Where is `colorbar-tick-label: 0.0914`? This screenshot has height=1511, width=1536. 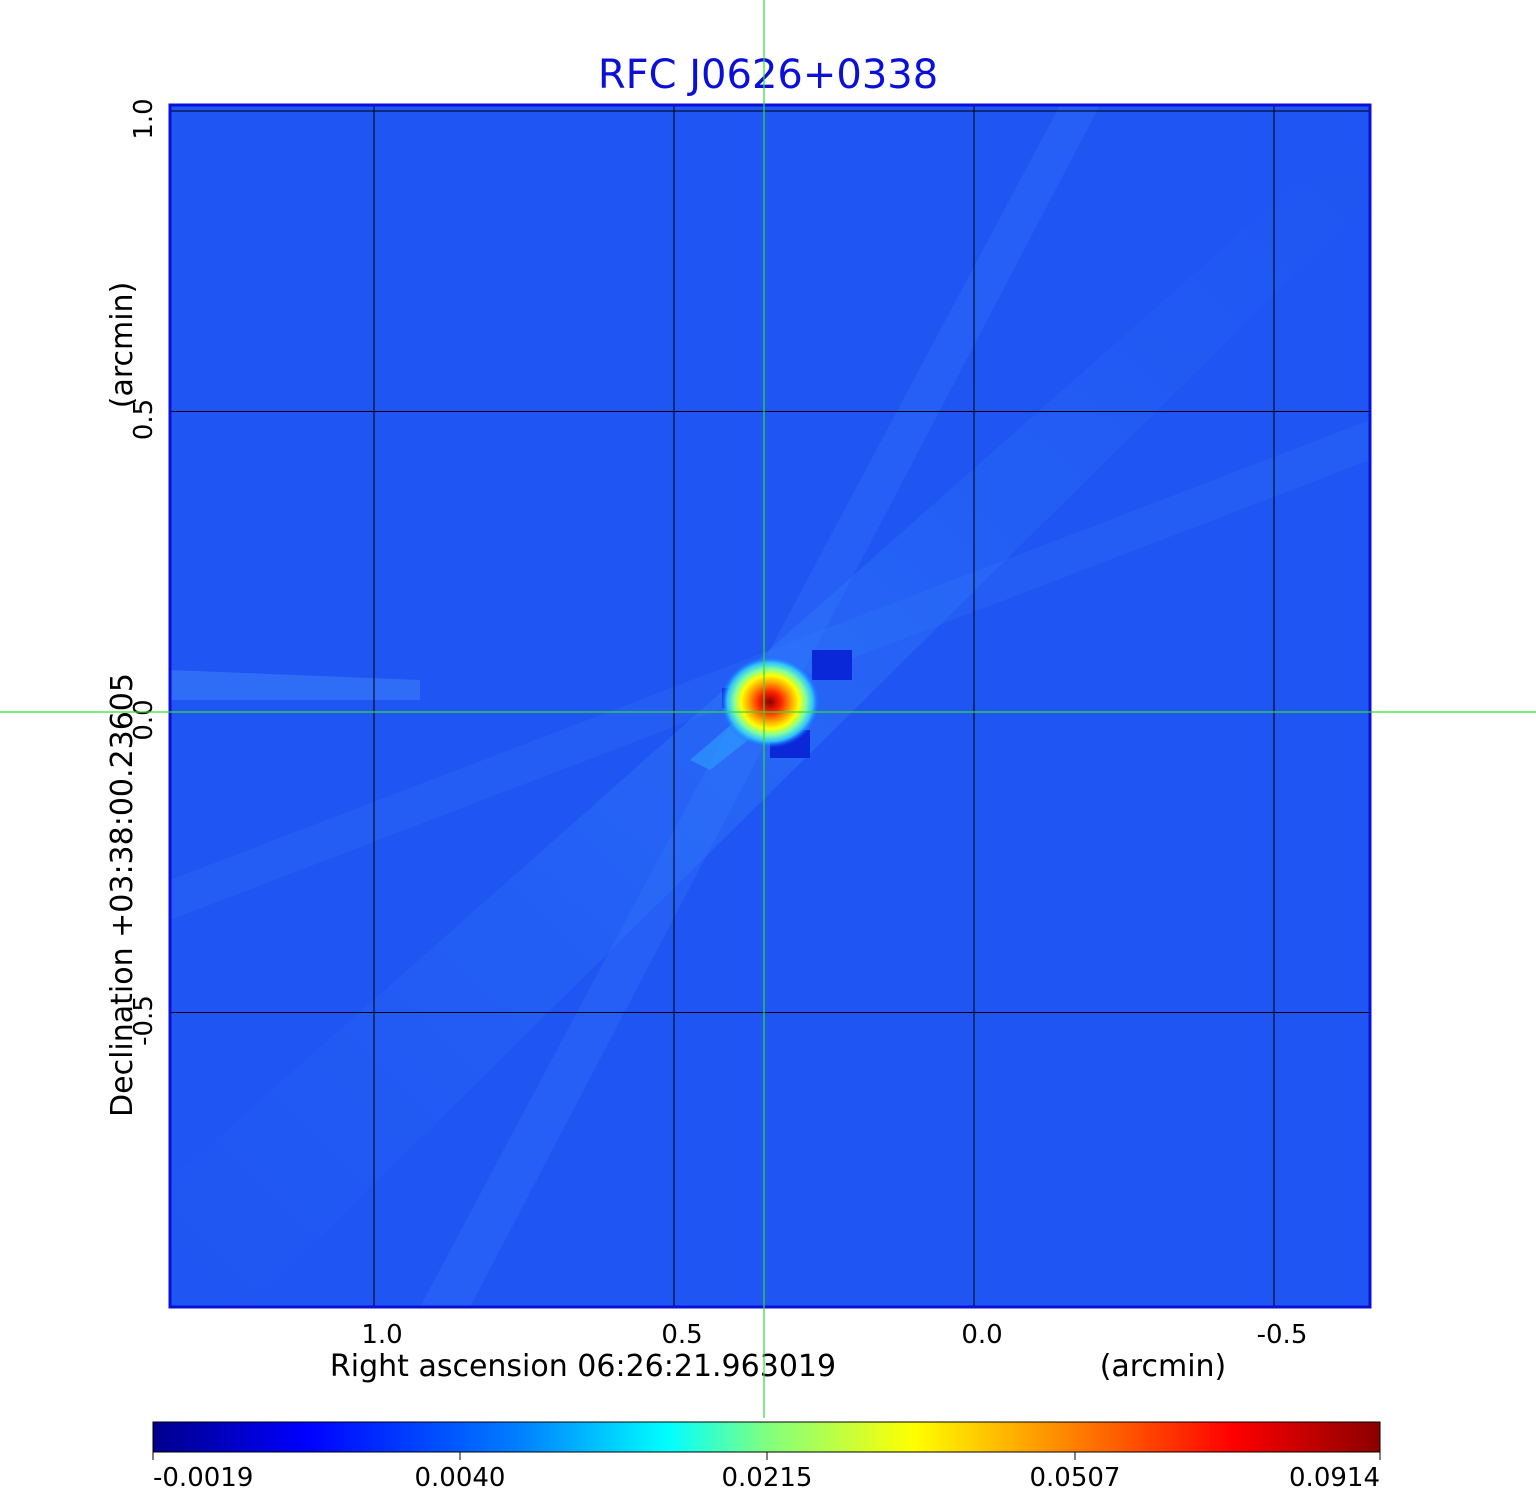
colorbar-tick-label: 0.0914 is located at coordinates (1334, 1478).